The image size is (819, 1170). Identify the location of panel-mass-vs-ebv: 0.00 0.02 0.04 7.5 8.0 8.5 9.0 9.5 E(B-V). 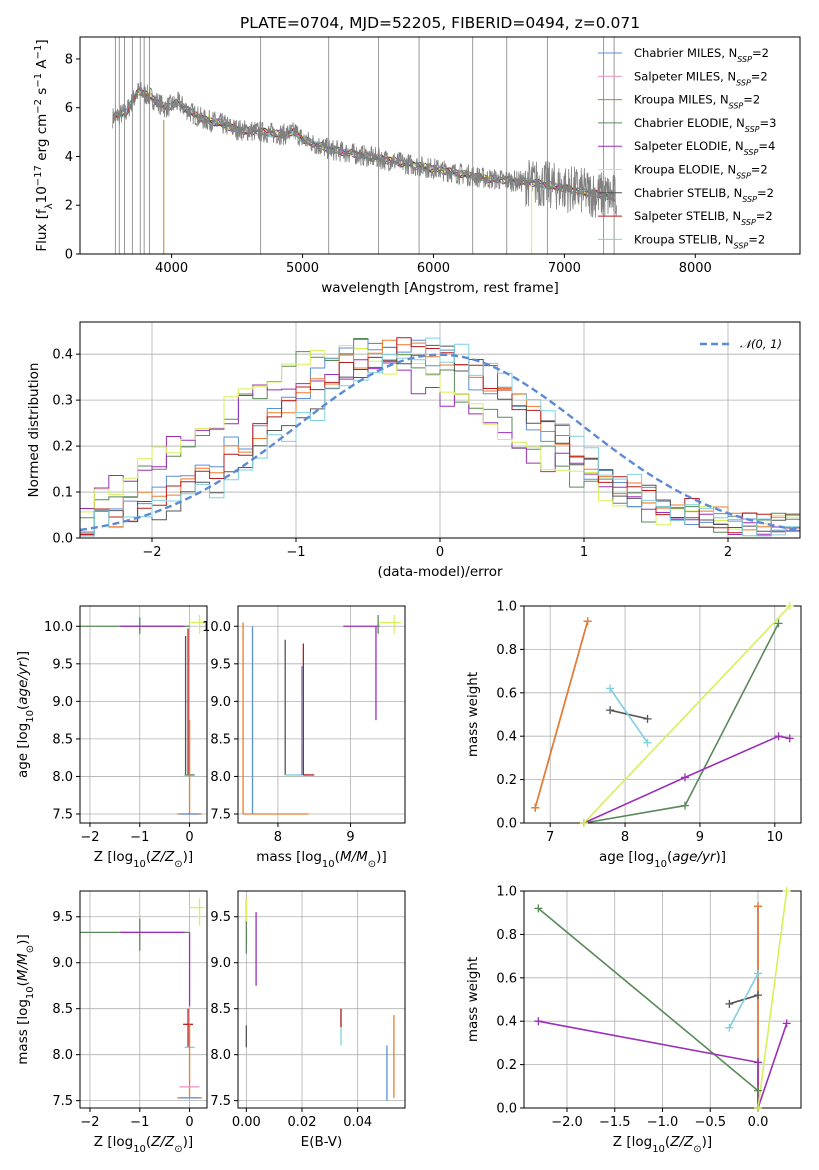
(308, 1020).